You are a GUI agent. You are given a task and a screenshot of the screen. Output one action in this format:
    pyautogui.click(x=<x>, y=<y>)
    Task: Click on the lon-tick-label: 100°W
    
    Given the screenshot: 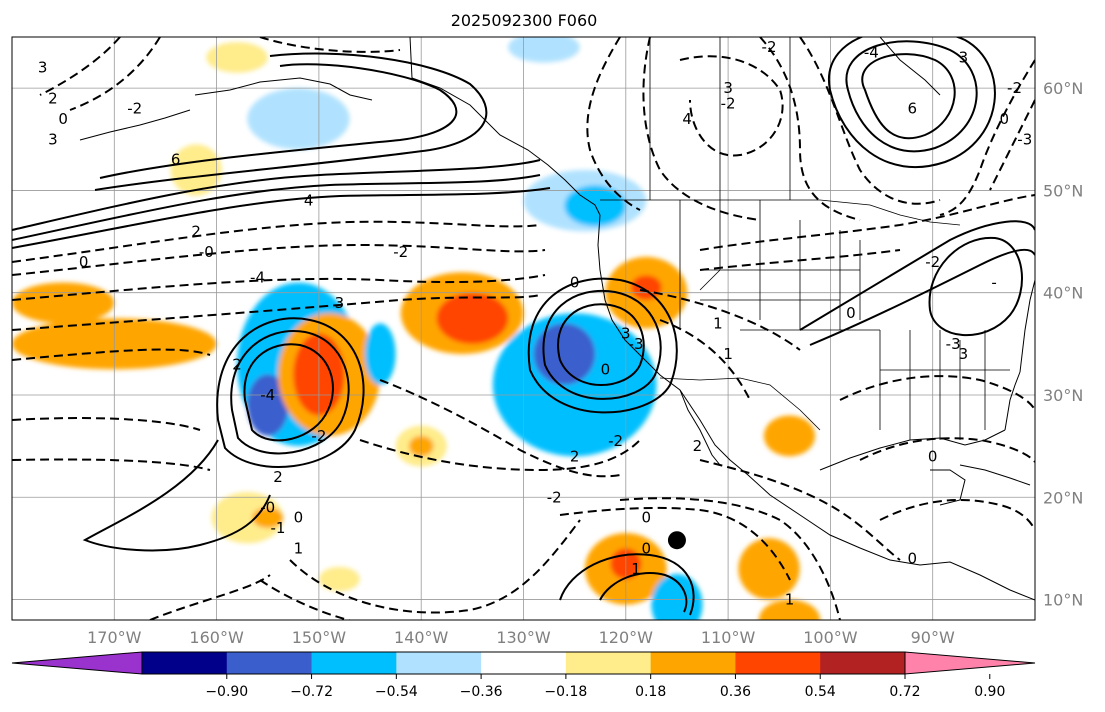 What is the action you would take?
    pyautogui.click(x=830, y=637)
    